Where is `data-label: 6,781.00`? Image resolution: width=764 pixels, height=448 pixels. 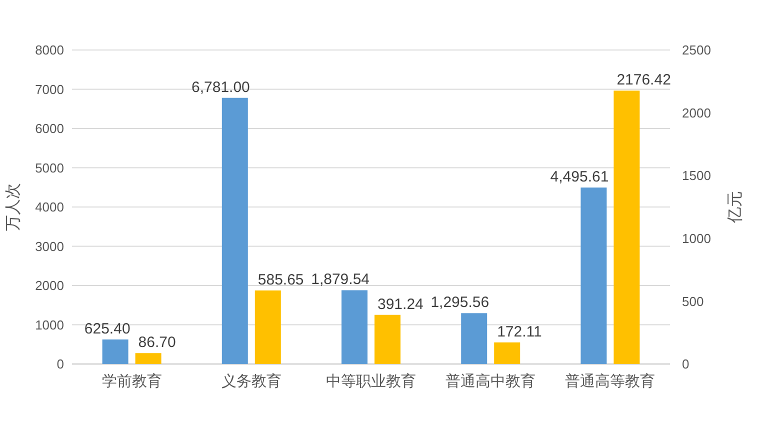 data-label: 6,781.00 is located at coordinates (221, 87).